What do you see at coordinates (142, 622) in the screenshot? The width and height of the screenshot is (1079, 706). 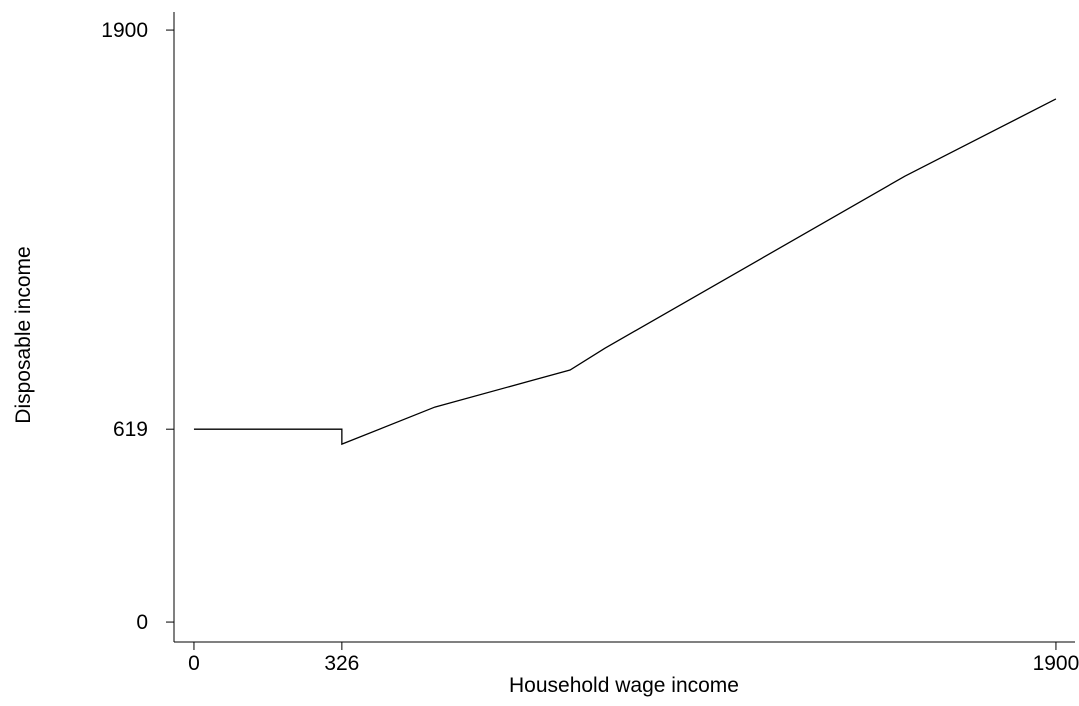 I see `y-tick-label: 0` at bounding box center [142, 622].